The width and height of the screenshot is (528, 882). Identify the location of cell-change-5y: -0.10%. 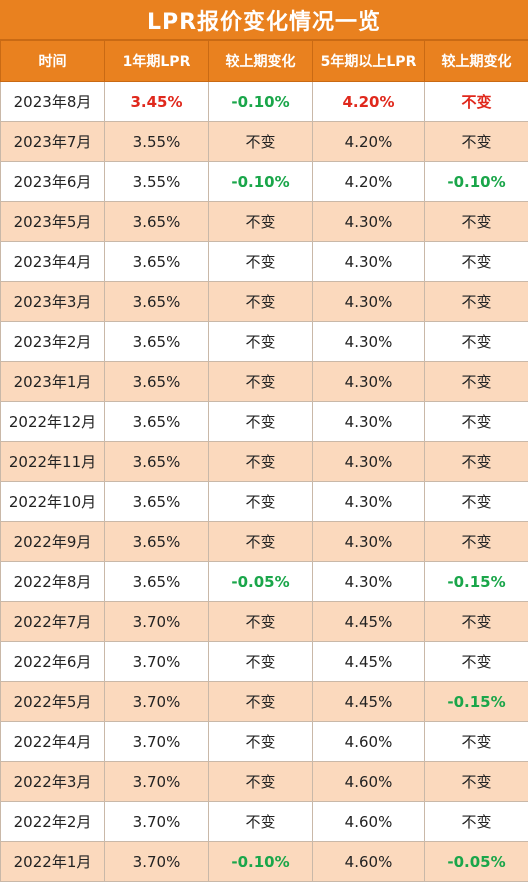
(476, 182).